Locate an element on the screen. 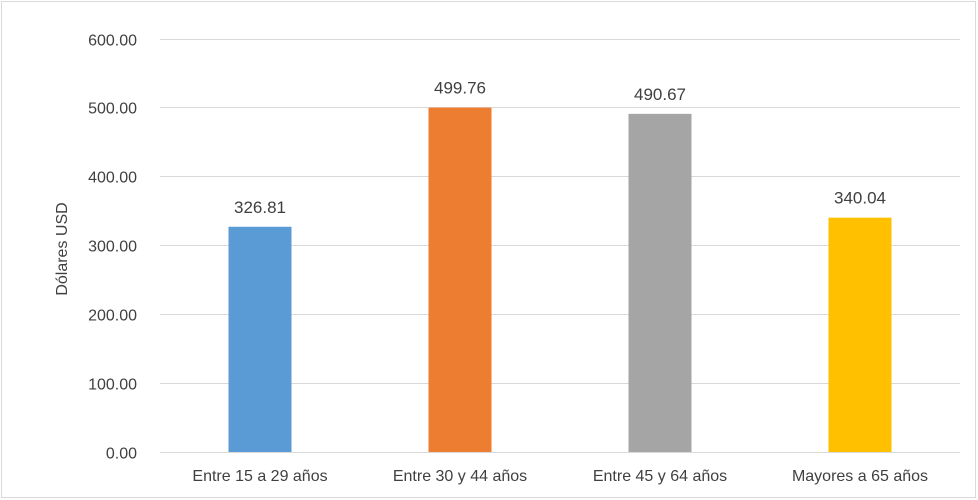 The image size is (978, 500). y-tick-label: 0.00 is located at coordinates (121, 454).